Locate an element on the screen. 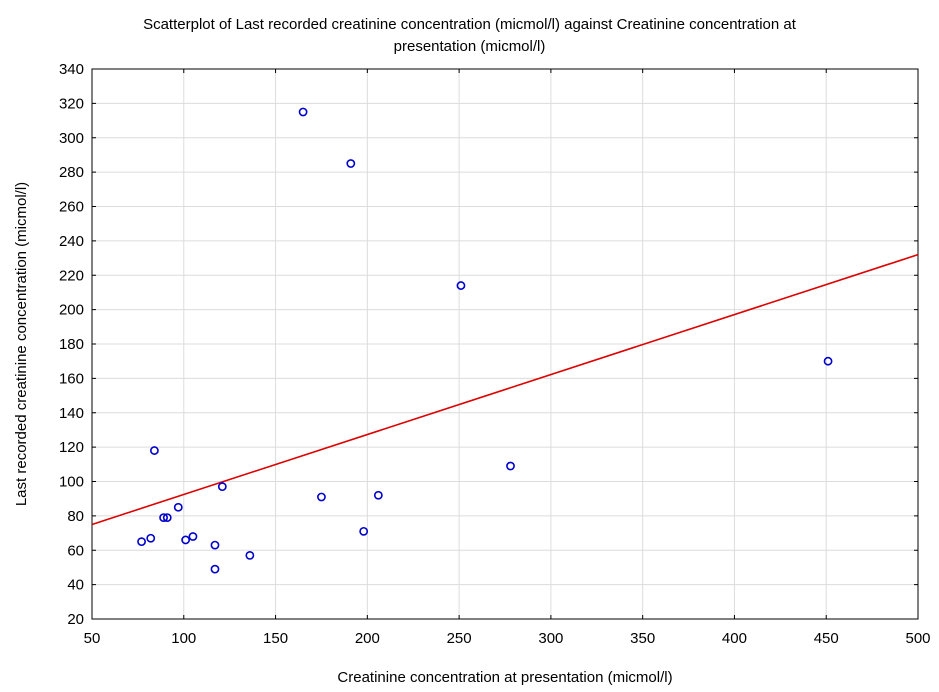  y-tick-label: 160 is located at coordinates (71, 378).